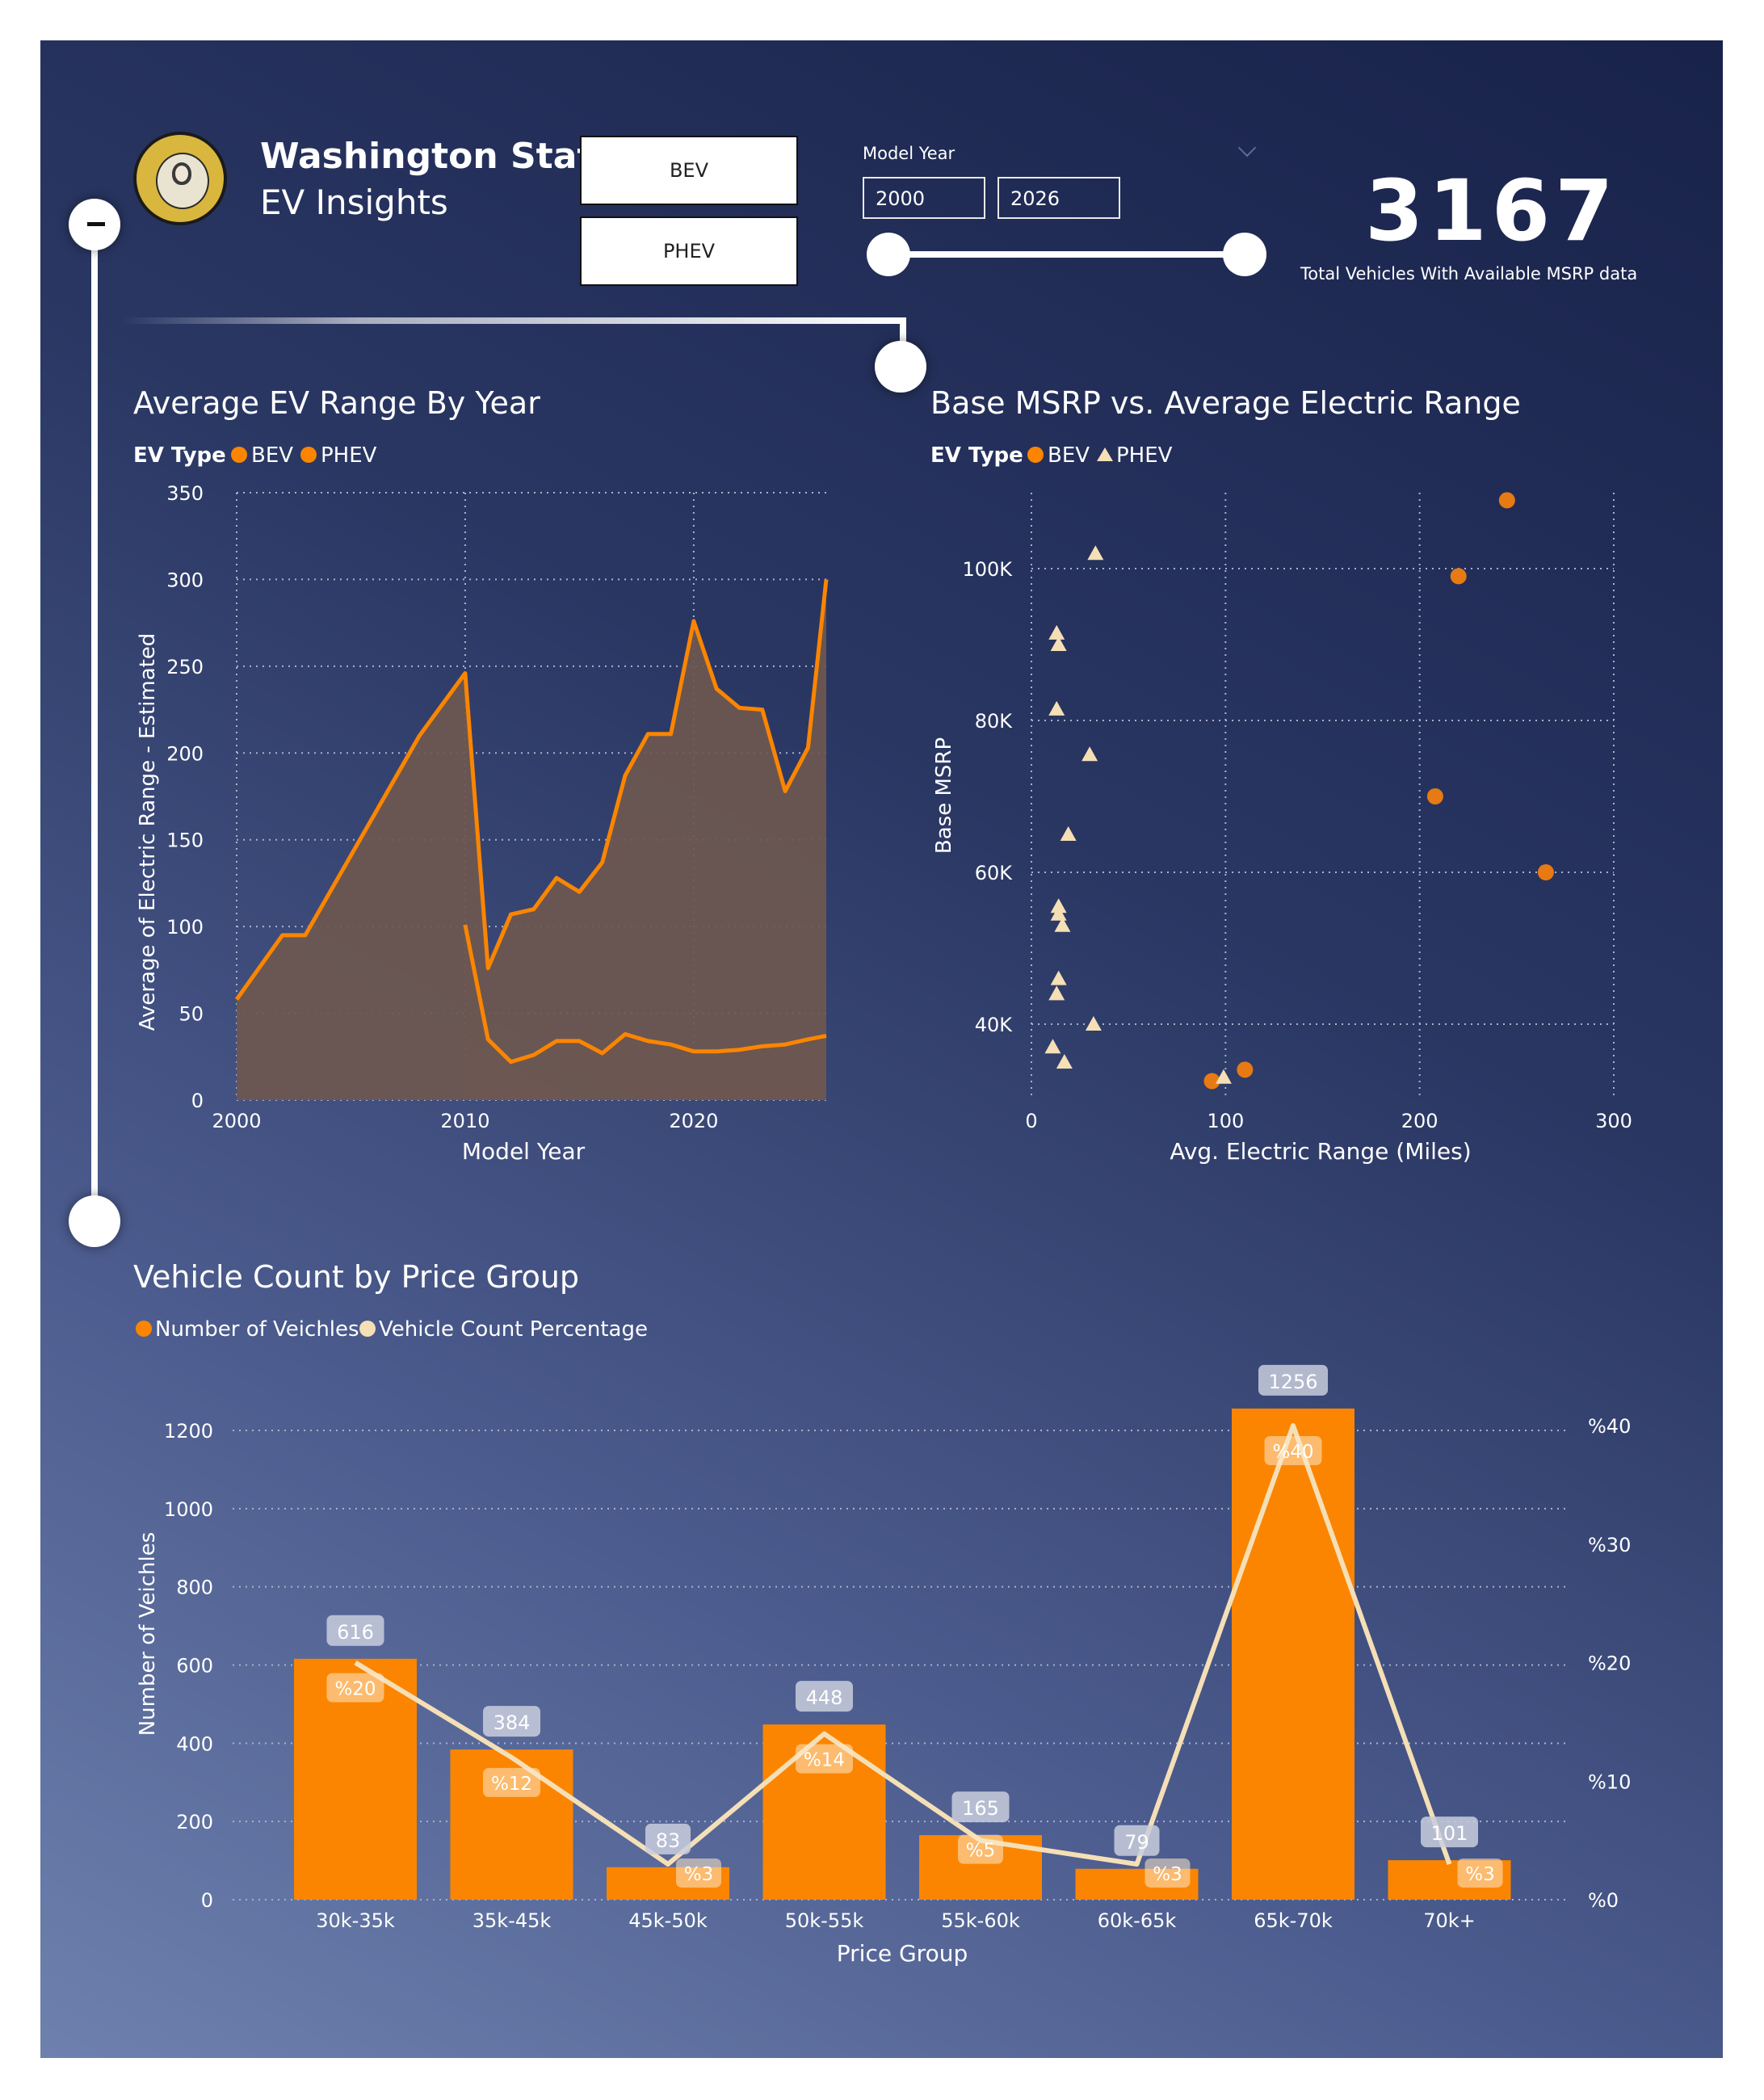  I want to click on y2-tick-label: %0, so click(1604, 1900).